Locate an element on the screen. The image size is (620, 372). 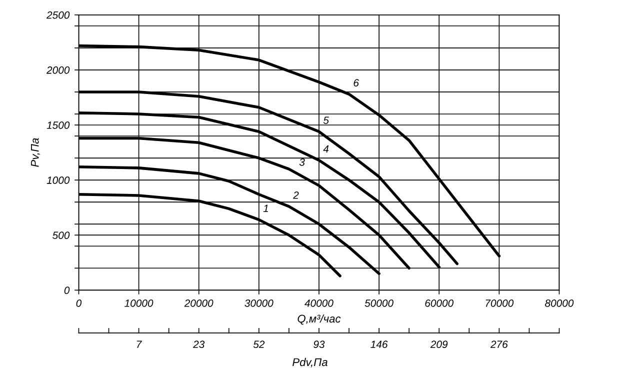
x-axis-title: Q,м³/час is located at coordinates (319, 319).